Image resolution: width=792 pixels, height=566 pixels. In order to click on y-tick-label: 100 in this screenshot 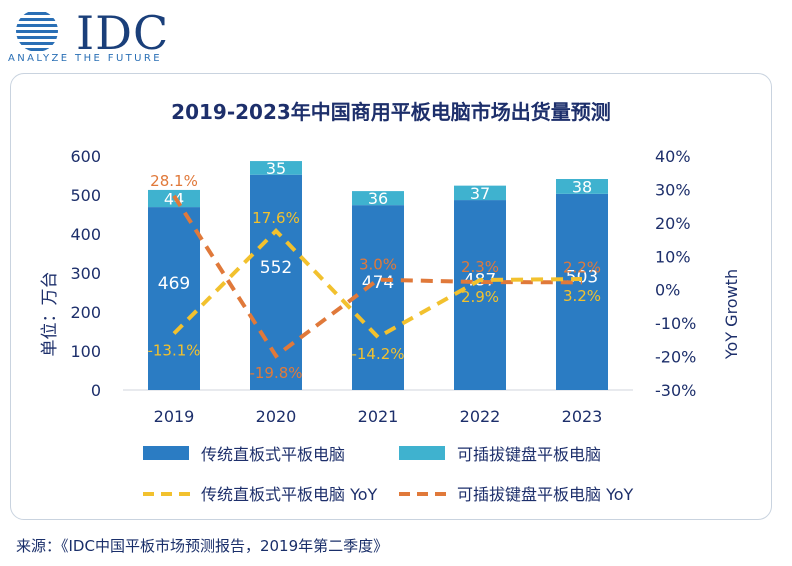, I will do `click(85, 351)`.